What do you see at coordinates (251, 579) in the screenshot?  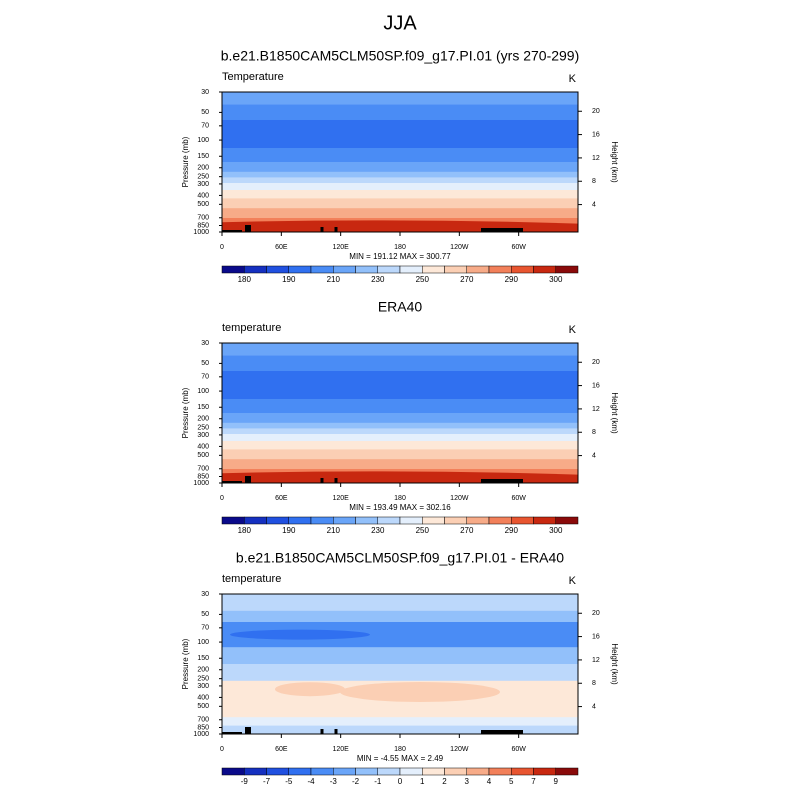 I see `variable-label: temperature` at bounding box center [251, 579].